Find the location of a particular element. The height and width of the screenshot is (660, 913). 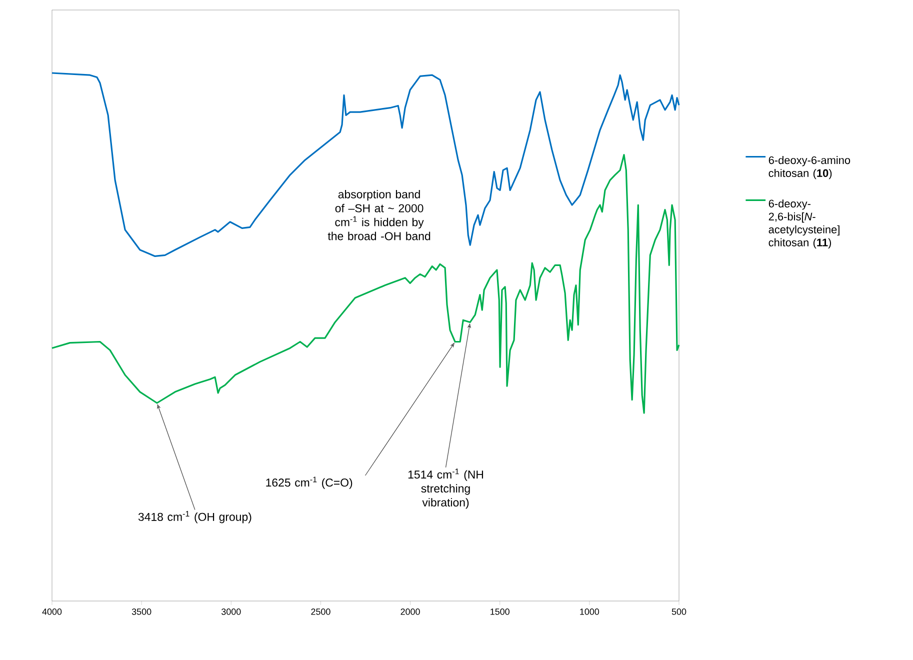

legend-label: 6-deoxy-6-amino chitosan (10) is located at coordinates (809, 168).